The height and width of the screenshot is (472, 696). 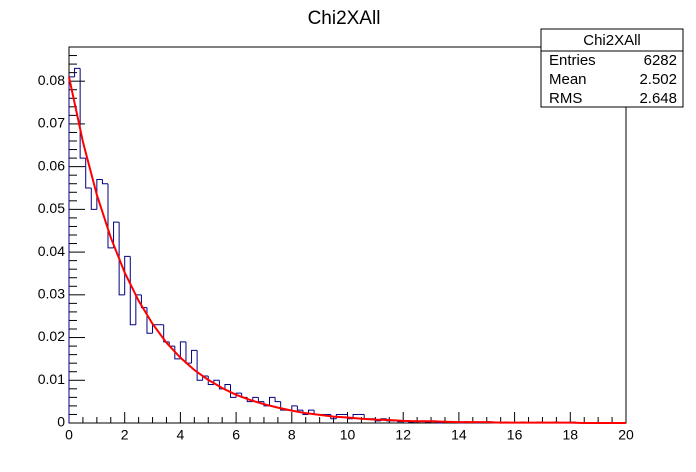 What do you see at coordinates (403, 435) in the screenshot?
I see `x-tick-label: 12` at bounding box center [403, 435].